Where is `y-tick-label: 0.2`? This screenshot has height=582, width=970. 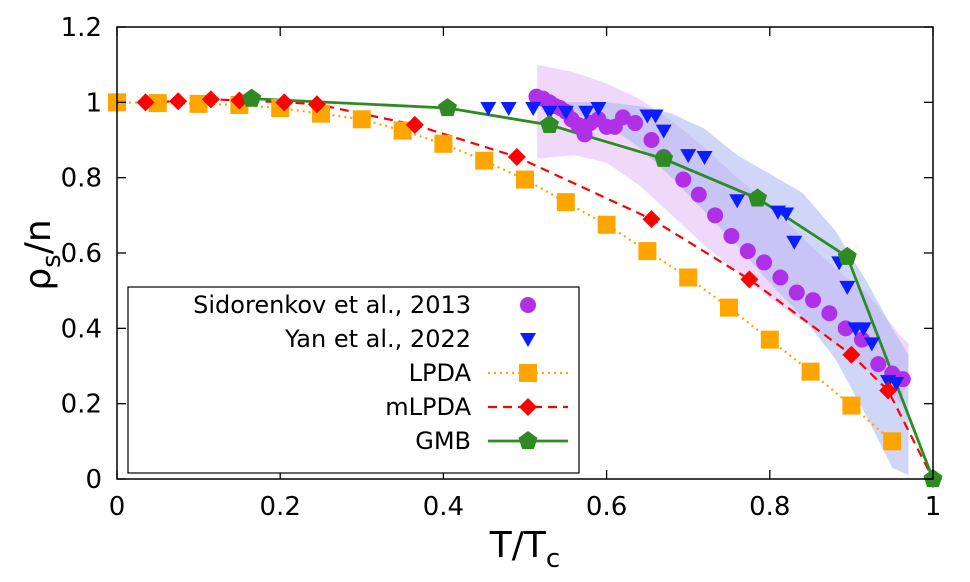
y-tick-label: 0.2 is located at coordinates (81, 405).